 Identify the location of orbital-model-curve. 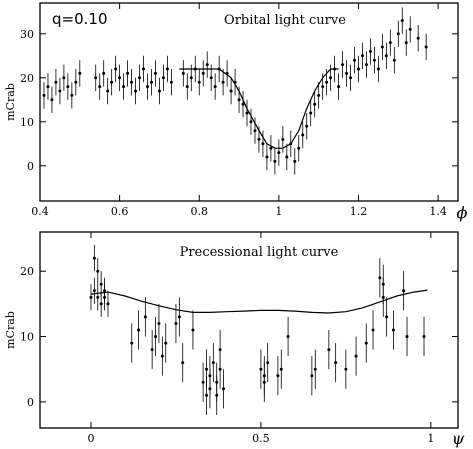
(259, 108).